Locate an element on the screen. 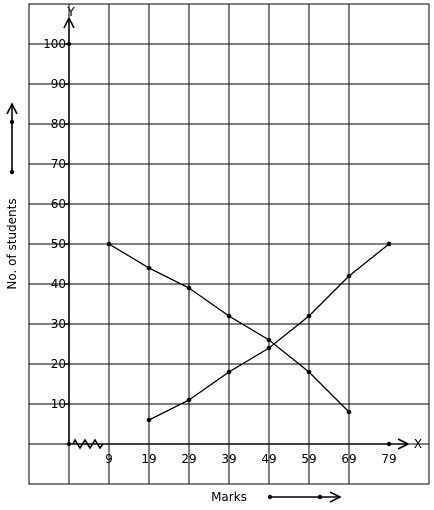 This screenshot has width=434, height=510. x-tick-label: 79 is located at coordinates (388, 459).